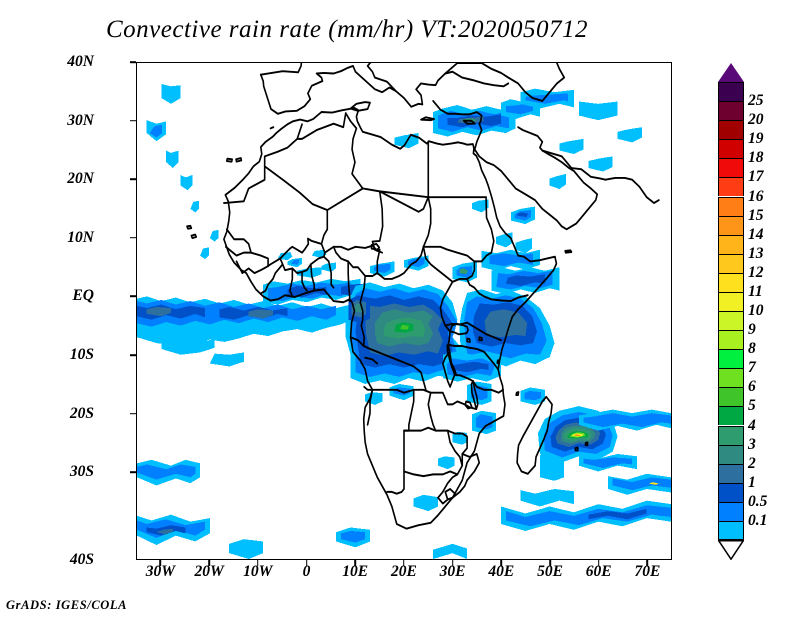 Image resolution: width=800 pixels, height=618 pixels. Describe the element at coordinates (756, 253) in the screenshot. I see `colorbar-tick-label: 13` at that location.